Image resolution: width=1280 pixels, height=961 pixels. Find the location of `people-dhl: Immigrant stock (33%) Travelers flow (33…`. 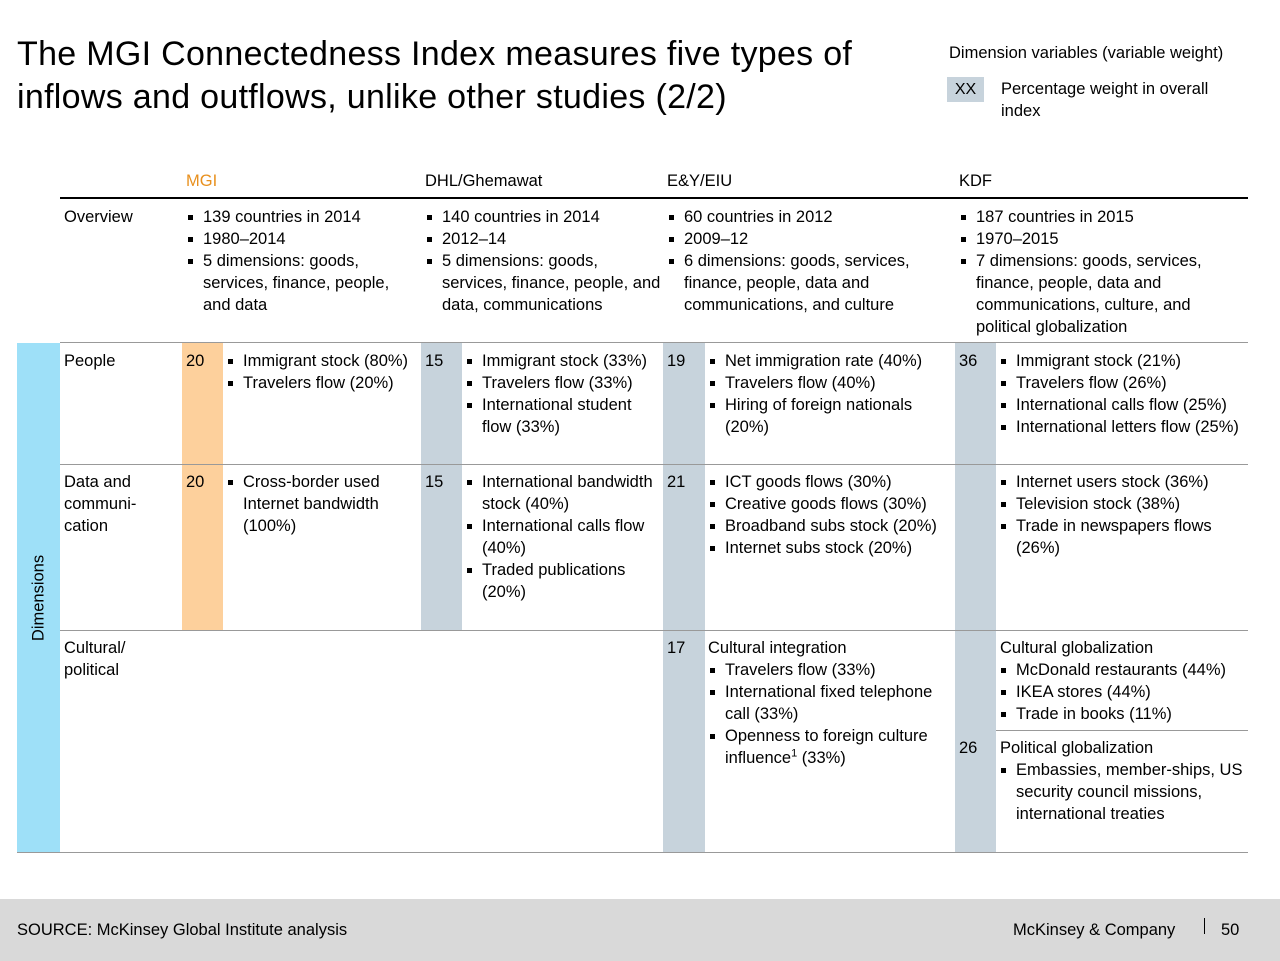

people-dhl: Immigrant stock (33%) Travelers flow (33… is located at coordinates (563, 394).